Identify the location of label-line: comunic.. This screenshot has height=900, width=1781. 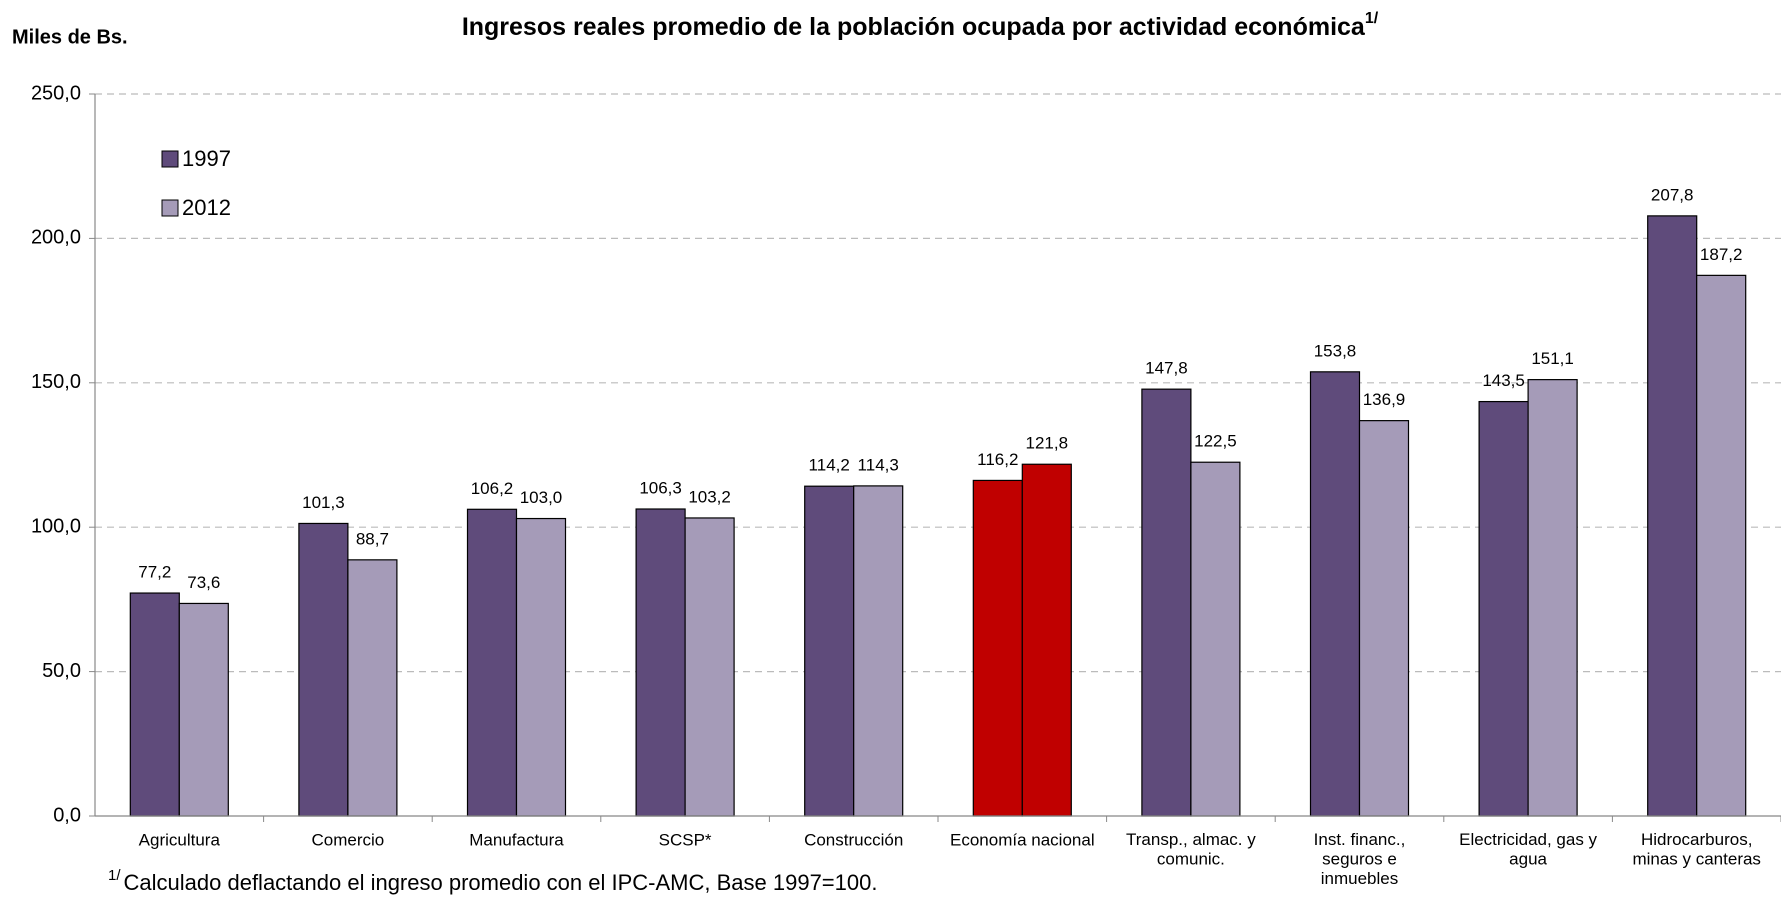
(1191, 859).